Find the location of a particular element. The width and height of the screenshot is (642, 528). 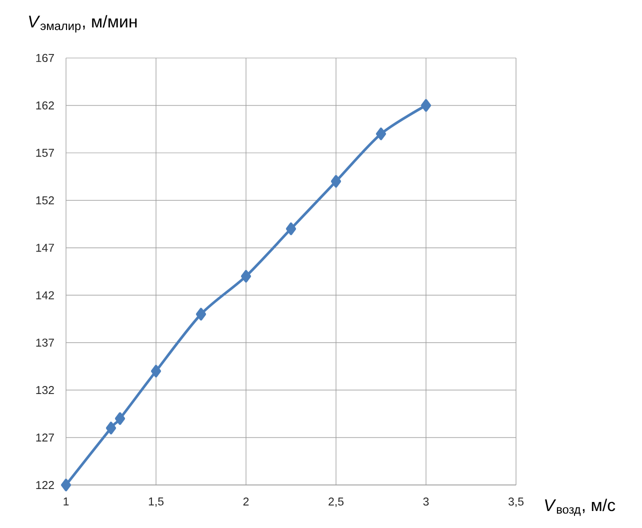

y-tick-label: 157 is located at coordinates (45, 152).